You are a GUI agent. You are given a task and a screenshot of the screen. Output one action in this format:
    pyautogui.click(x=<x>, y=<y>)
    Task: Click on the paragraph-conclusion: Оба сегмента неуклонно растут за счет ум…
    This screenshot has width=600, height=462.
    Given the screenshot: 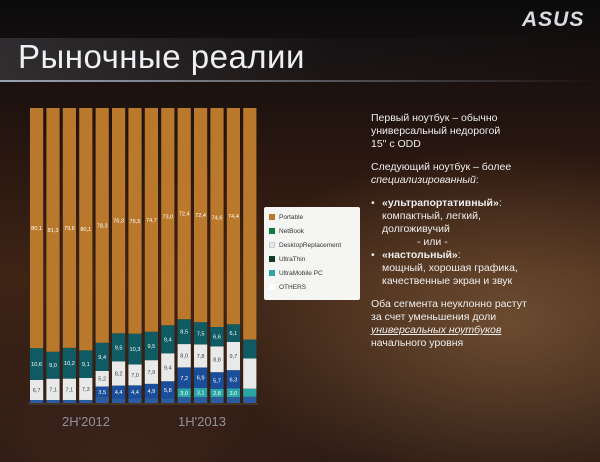 What is the action you would take?
    pyautogui.click(x=483, y=324)
    